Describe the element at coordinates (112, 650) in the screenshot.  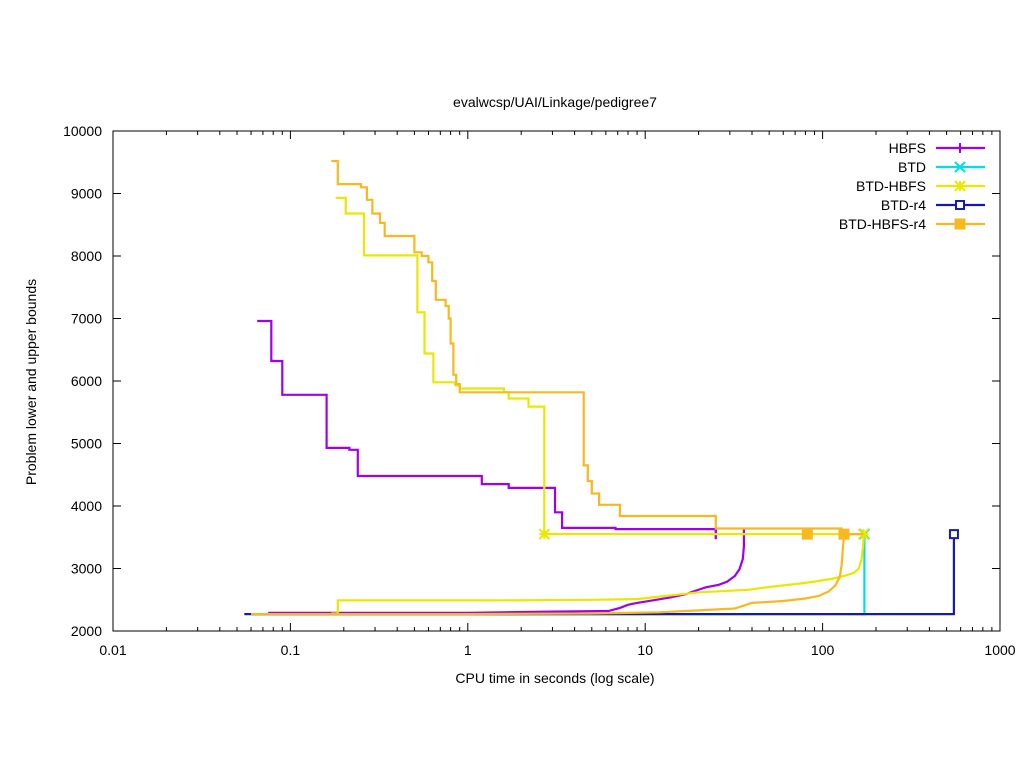
I see `x-tick-label: 0.01` at that location.